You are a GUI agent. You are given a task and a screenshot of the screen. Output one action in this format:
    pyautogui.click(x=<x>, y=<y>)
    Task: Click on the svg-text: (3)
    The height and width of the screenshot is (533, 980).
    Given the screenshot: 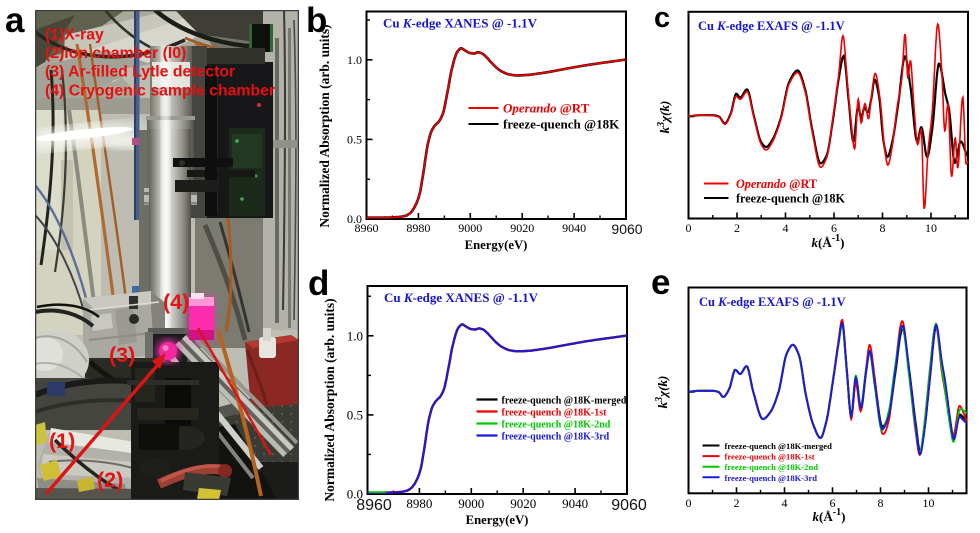 What is the action you would take?
    pyautogui.click(x=122, y=355)
    